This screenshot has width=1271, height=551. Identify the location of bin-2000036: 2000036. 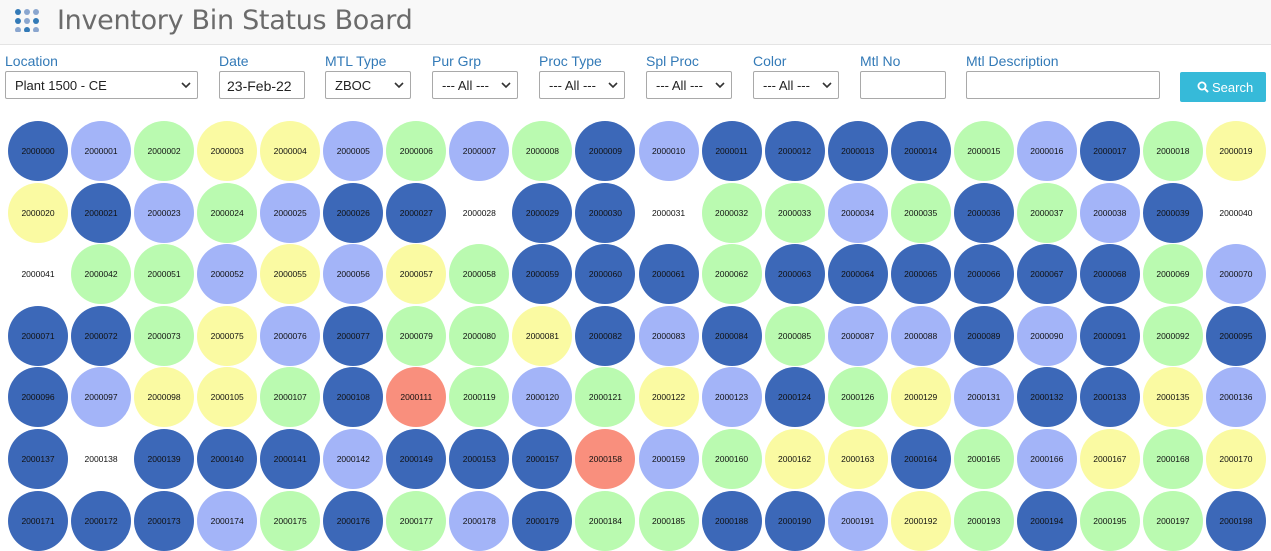
(983, 212).